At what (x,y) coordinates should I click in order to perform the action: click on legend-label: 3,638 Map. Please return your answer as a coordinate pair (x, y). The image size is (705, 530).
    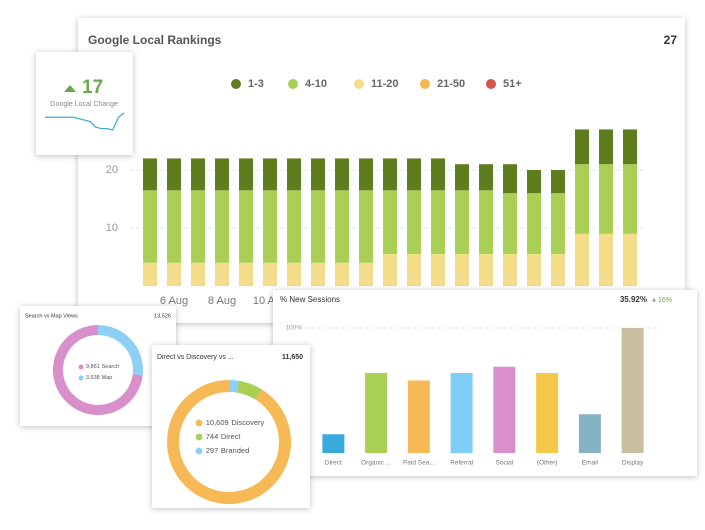
    Looking at the image, I should click on (99, 378).